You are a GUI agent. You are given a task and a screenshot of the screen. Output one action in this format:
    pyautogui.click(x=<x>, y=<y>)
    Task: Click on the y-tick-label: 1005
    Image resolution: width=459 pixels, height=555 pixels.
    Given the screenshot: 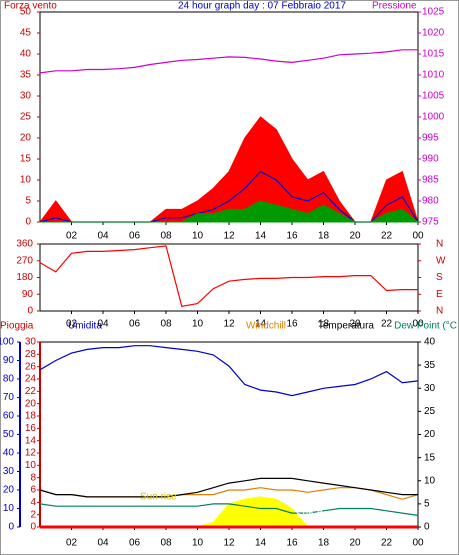 What is the action you would take?
    pyautogui.click(x=433, y=96)
    